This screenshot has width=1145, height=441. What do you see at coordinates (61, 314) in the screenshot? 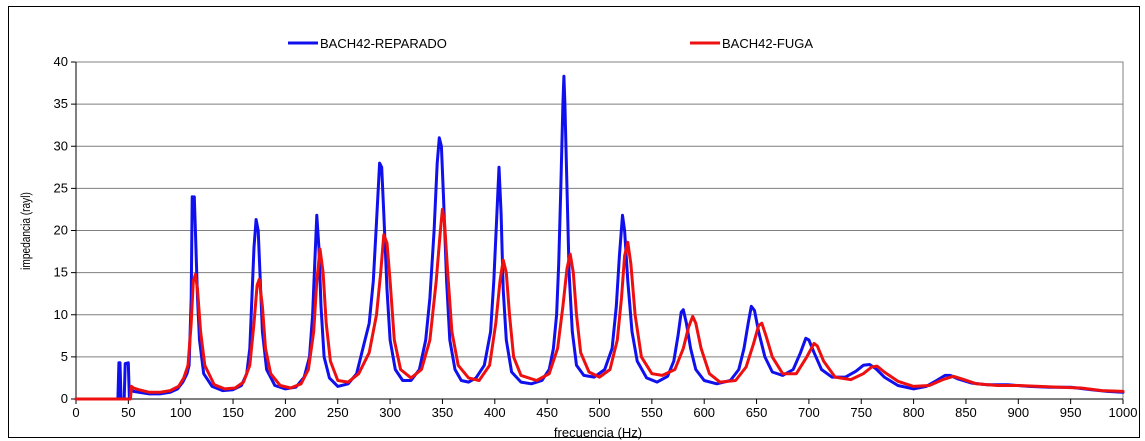
I see `y-tick-label-10: 10` at bounding box center [61, 314].